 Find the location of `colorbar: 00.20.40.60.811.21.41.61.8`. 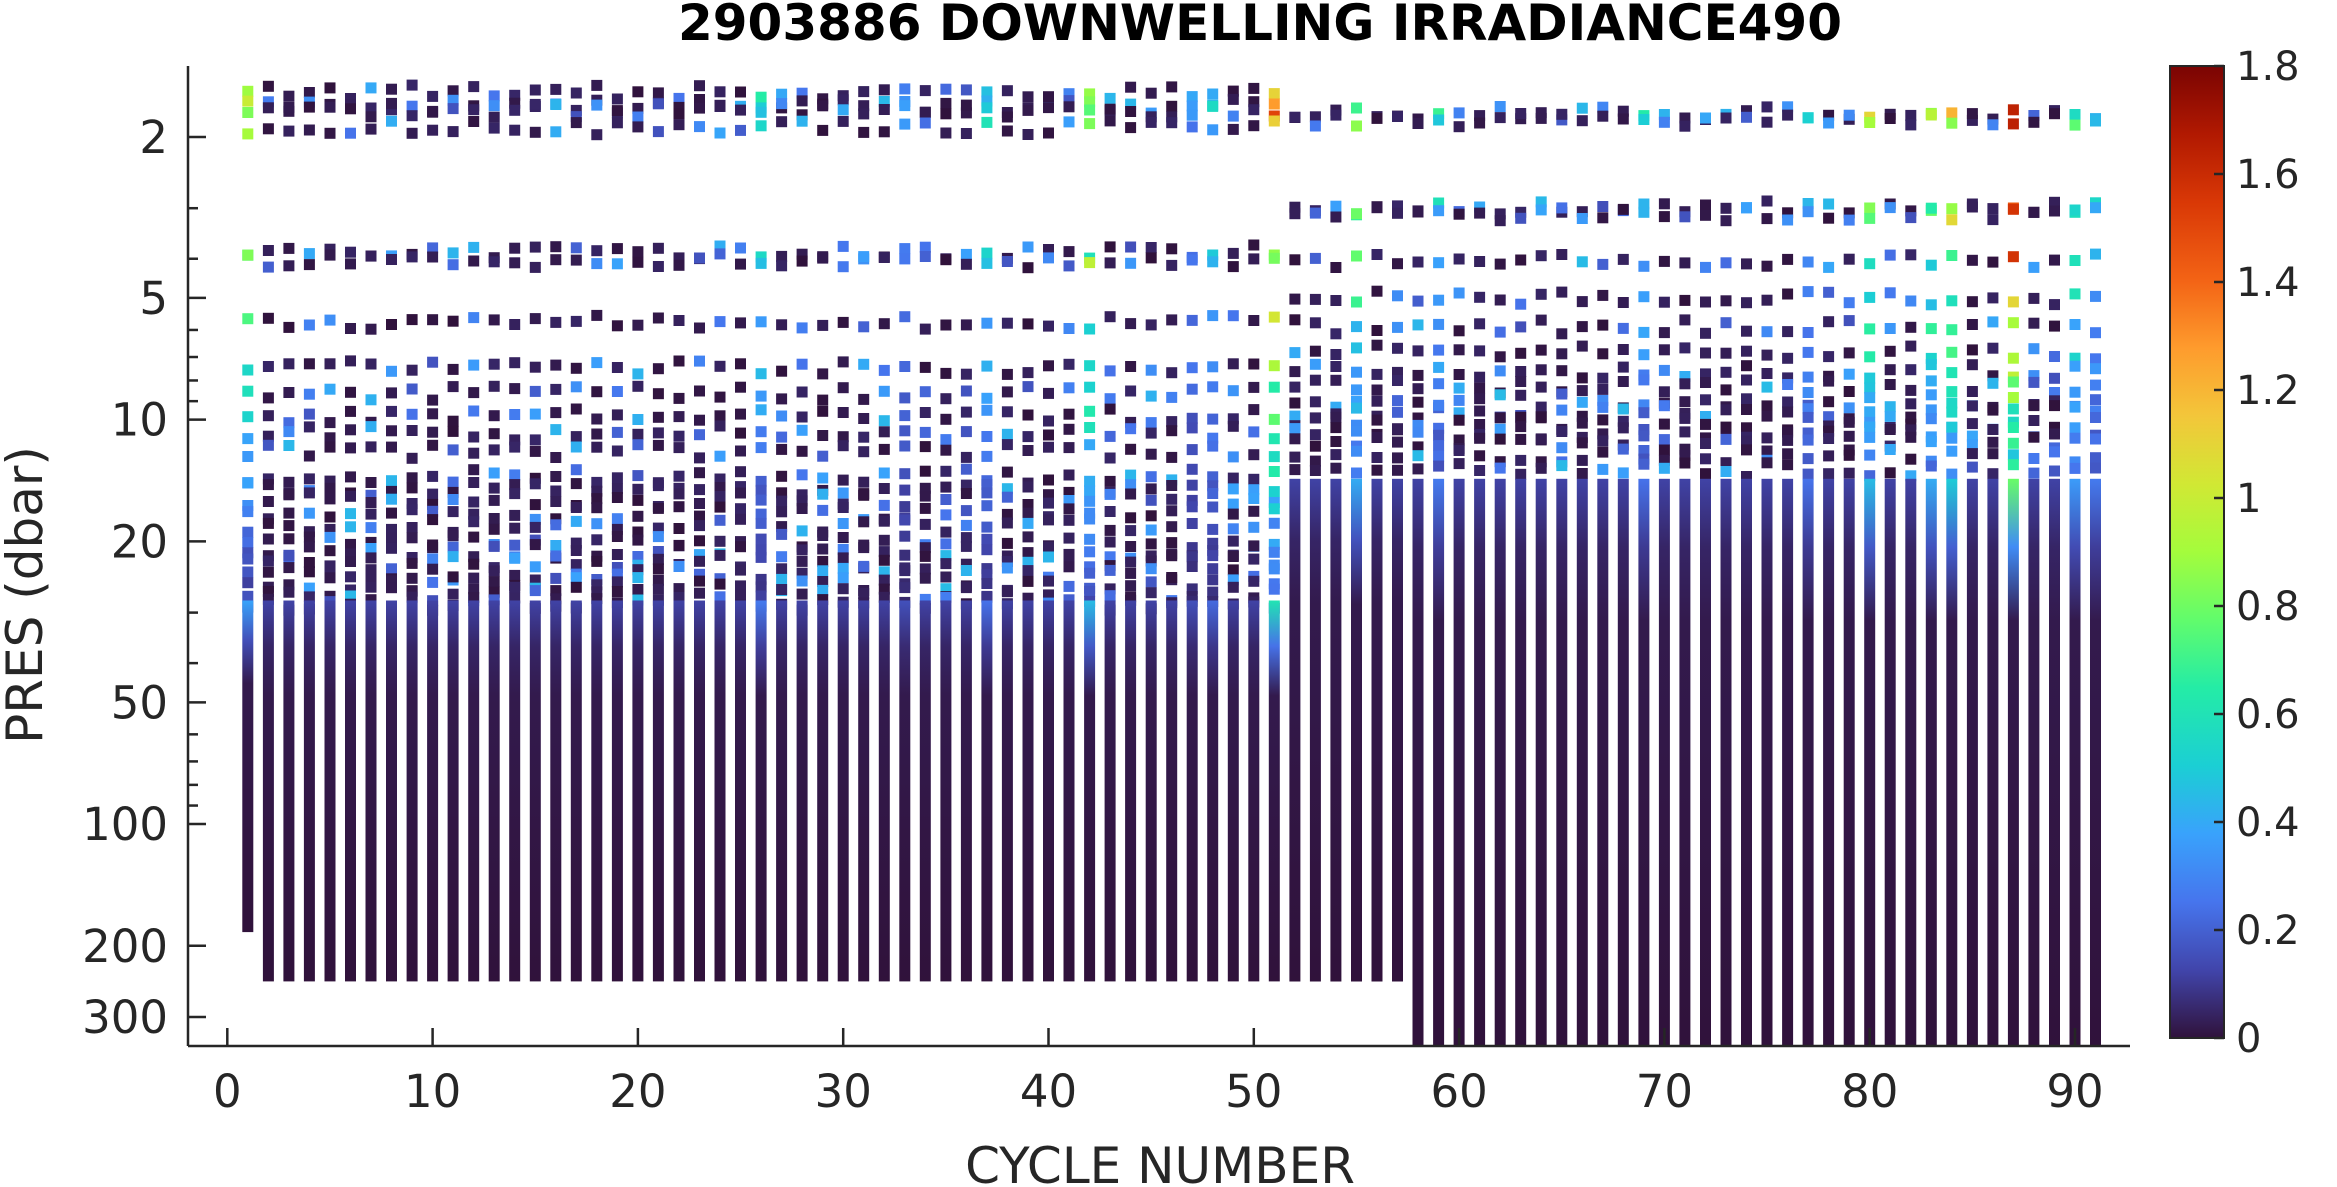

colorbar: 00.20.40.60.811.21.41.61.8 is located at coordinates (2234, 553).